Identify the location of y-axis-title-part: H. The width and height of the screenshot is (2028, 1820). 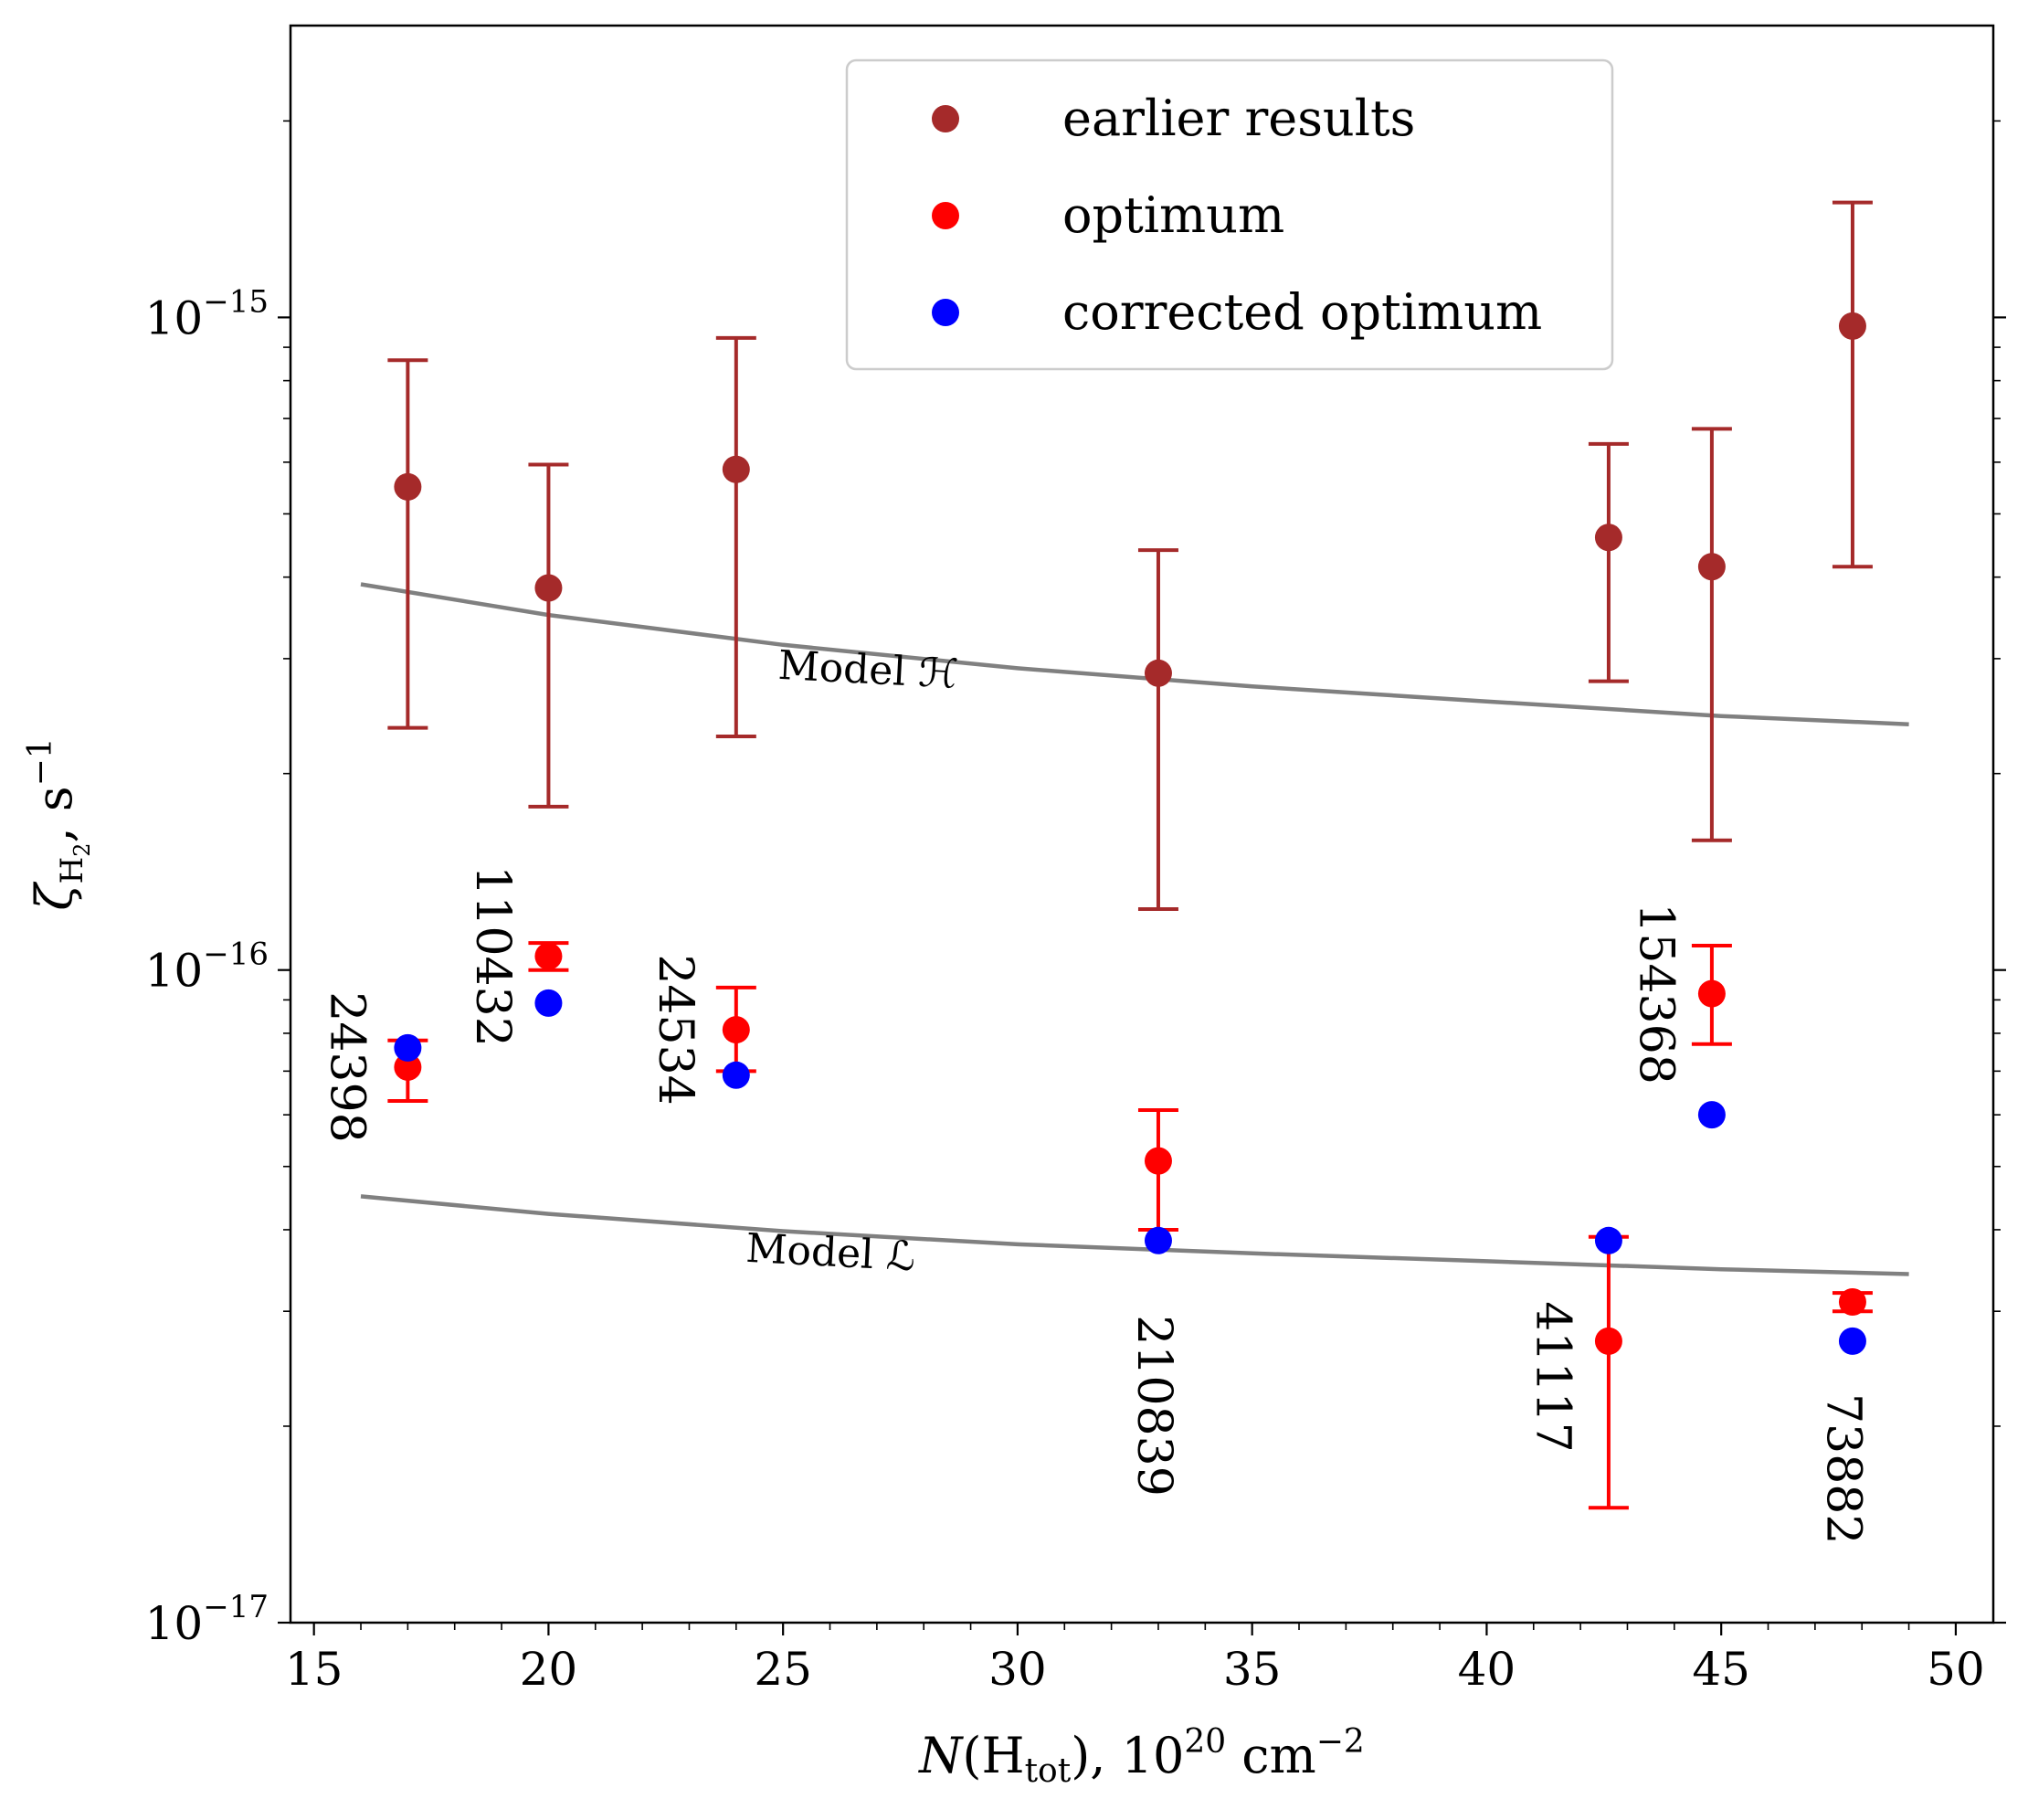
(72, 871).